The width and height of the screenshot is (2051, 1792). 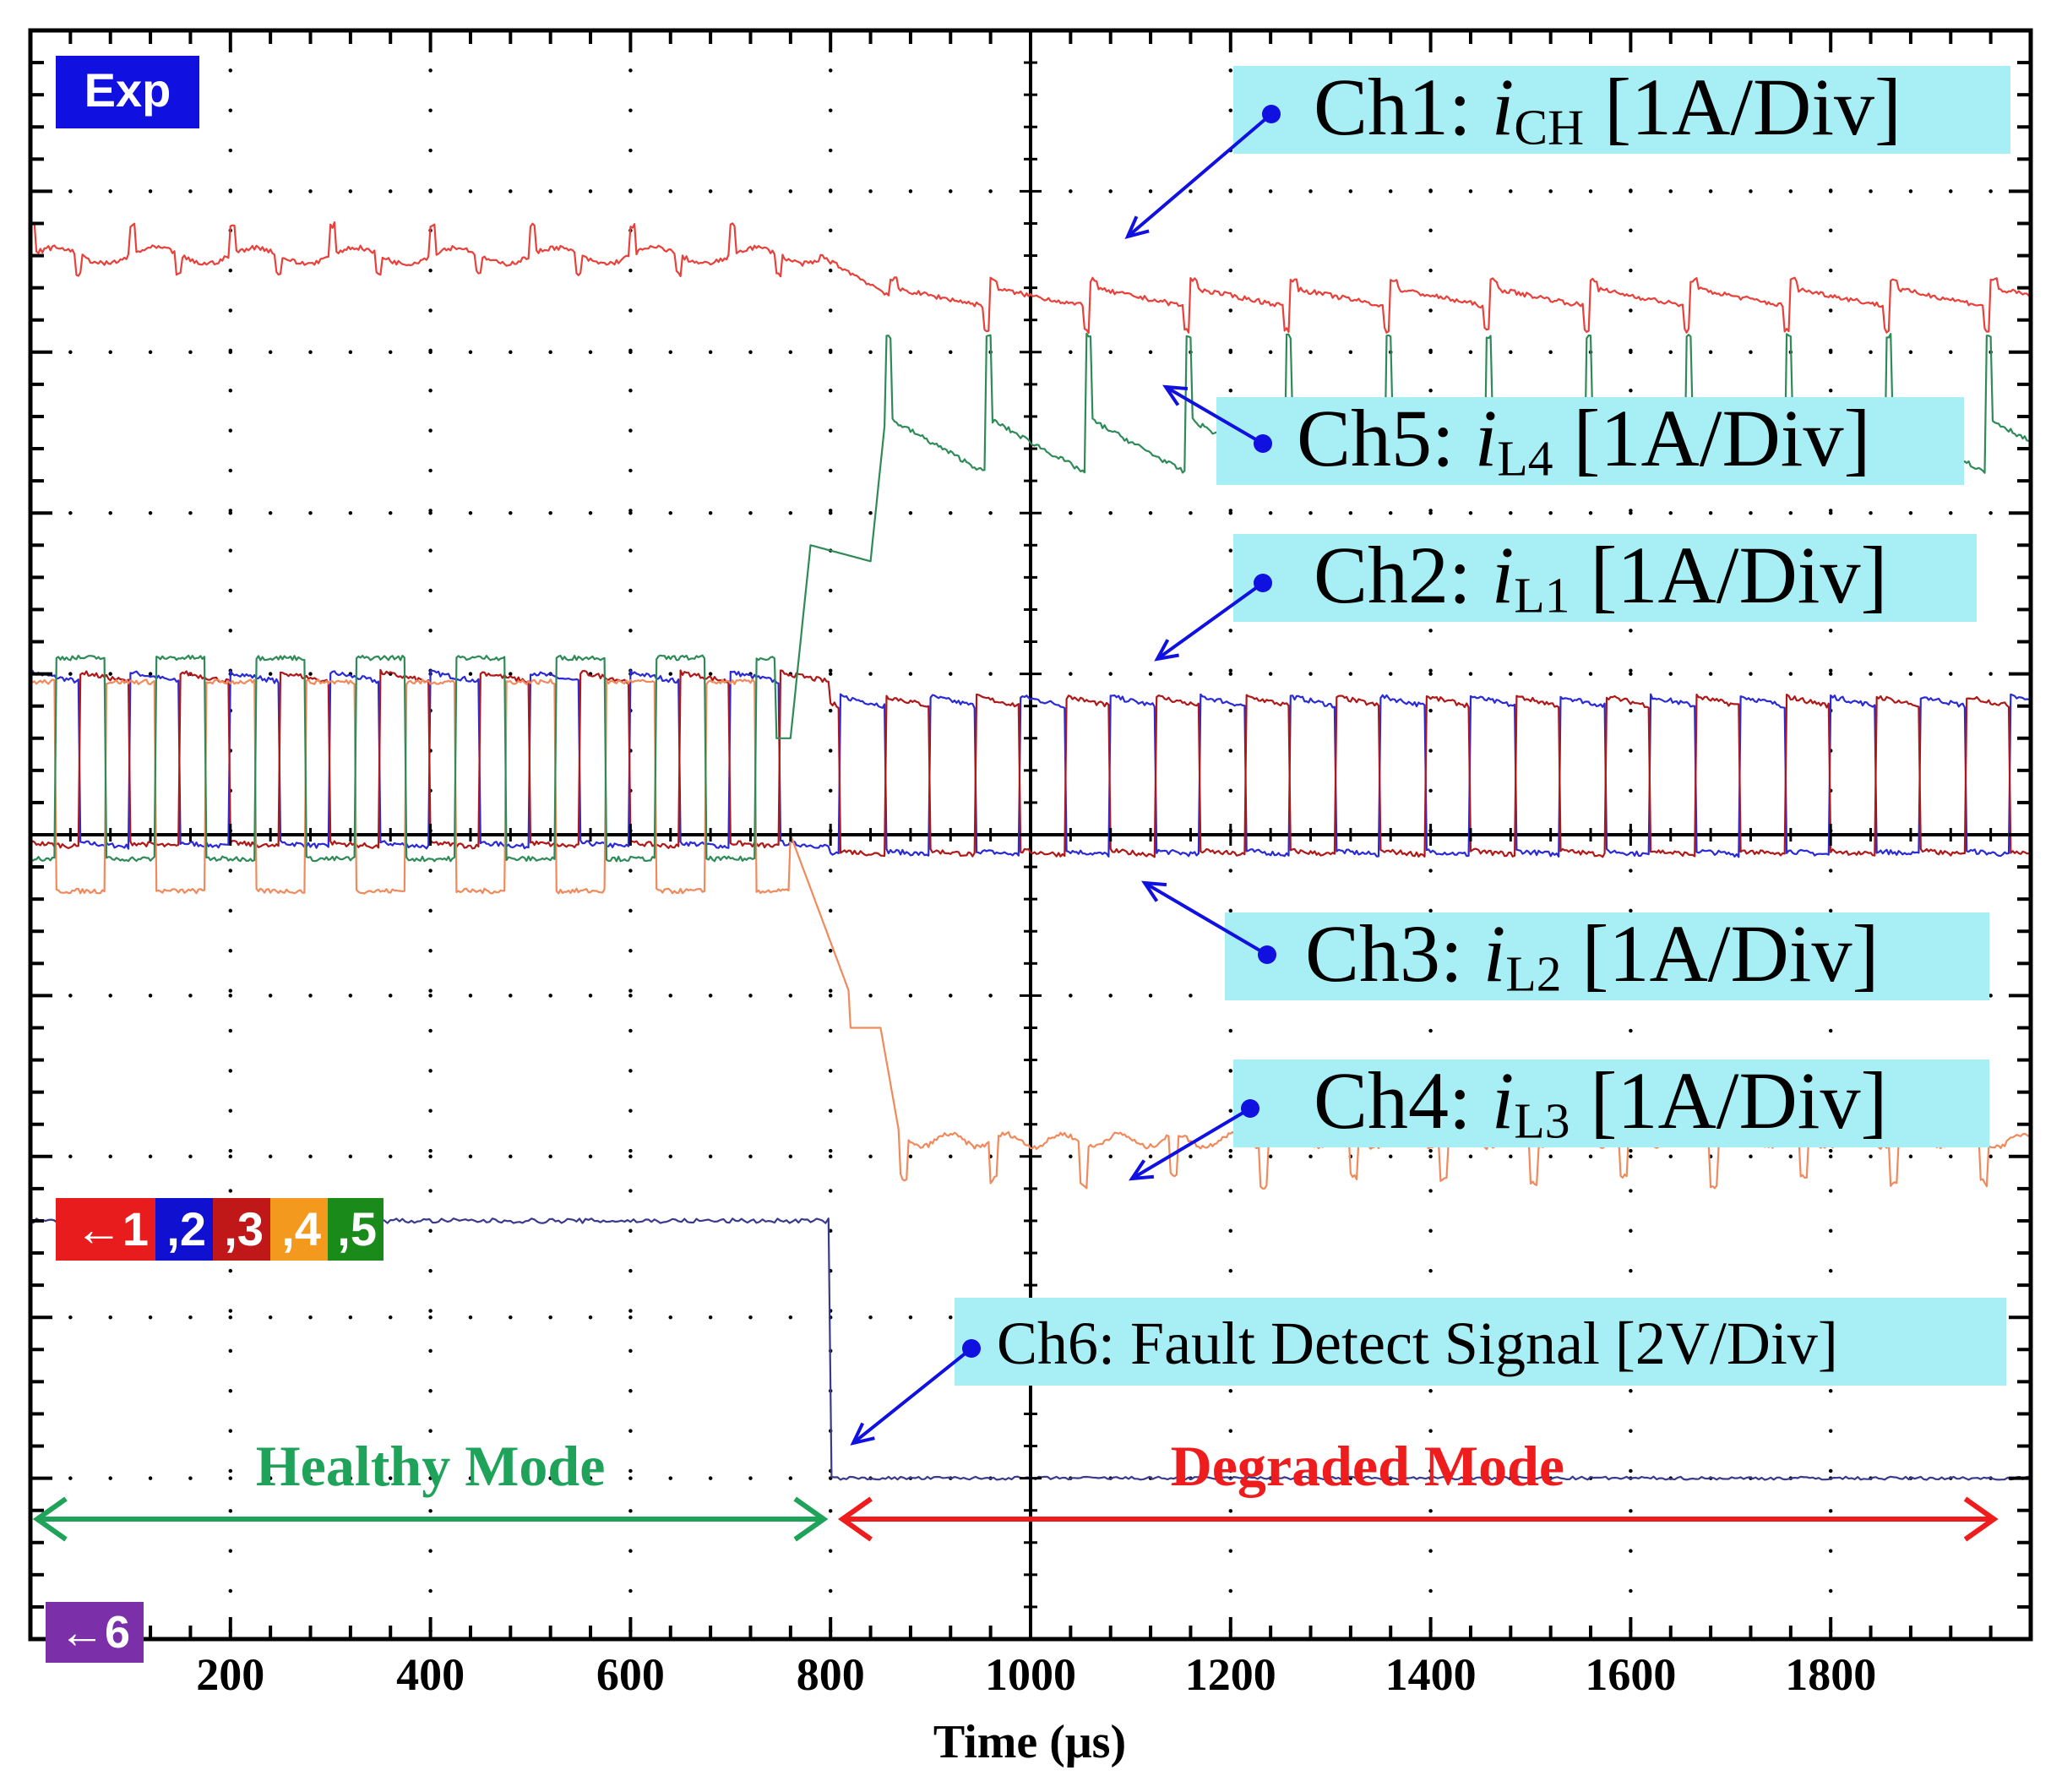 I want to click on marker-main-item-0: ←1, so click(x=112, y=1228).